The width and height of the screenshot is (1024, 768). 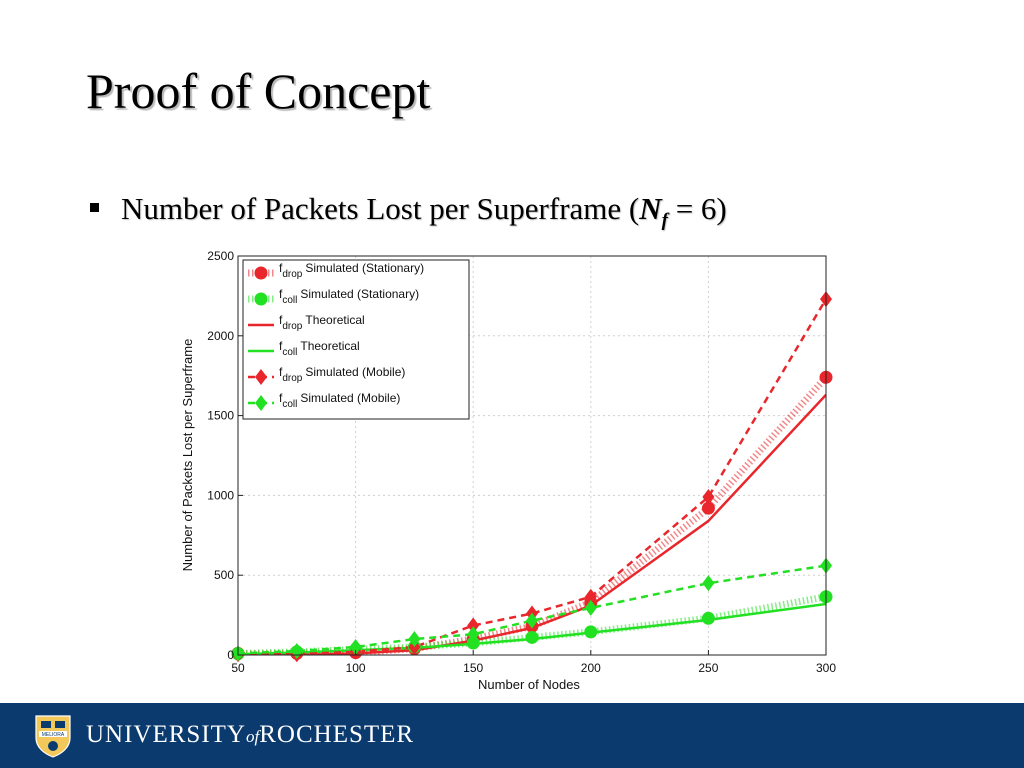 I want to click on bullet-square-icon, so click(x=94, y=207).